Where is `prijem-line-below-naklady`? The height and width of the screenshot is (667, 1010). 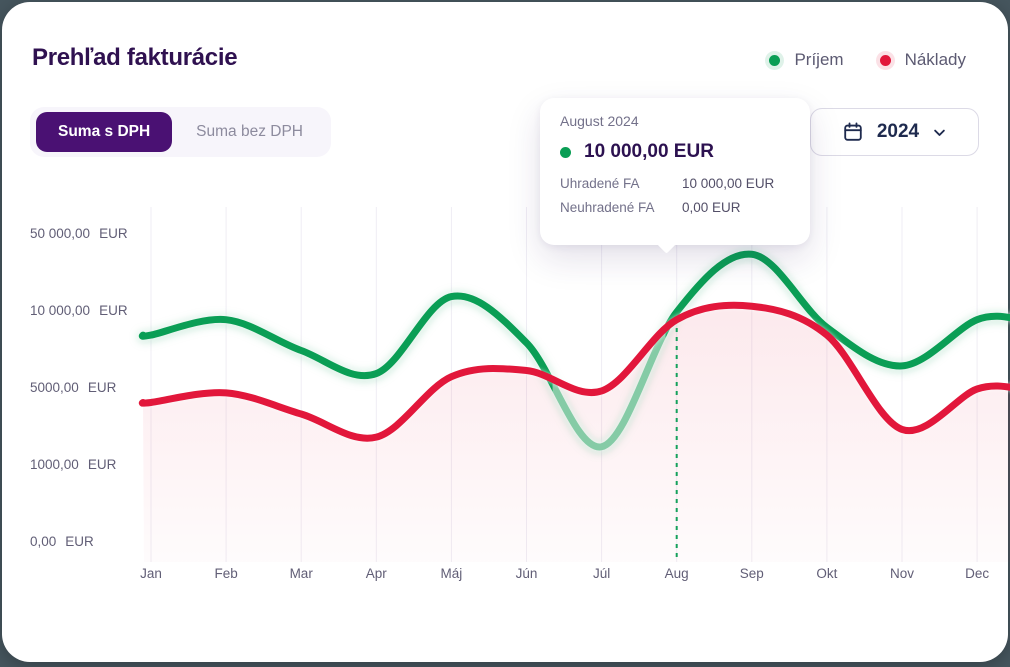
prijem-line-below-naklady is located at coordinates (609, 387).